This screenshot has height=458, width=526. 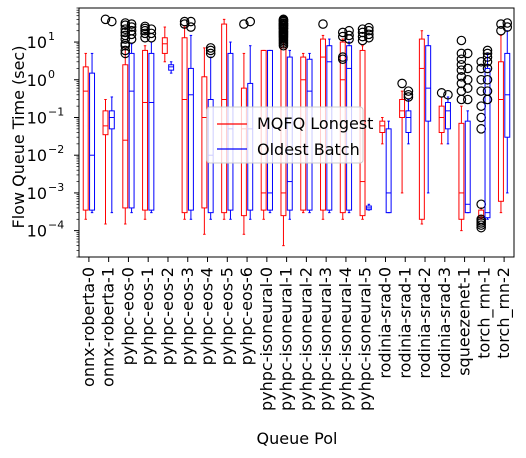 I want to click on box-rodinia-srad-0-mqfq-longest, so click(x=382, y=130).